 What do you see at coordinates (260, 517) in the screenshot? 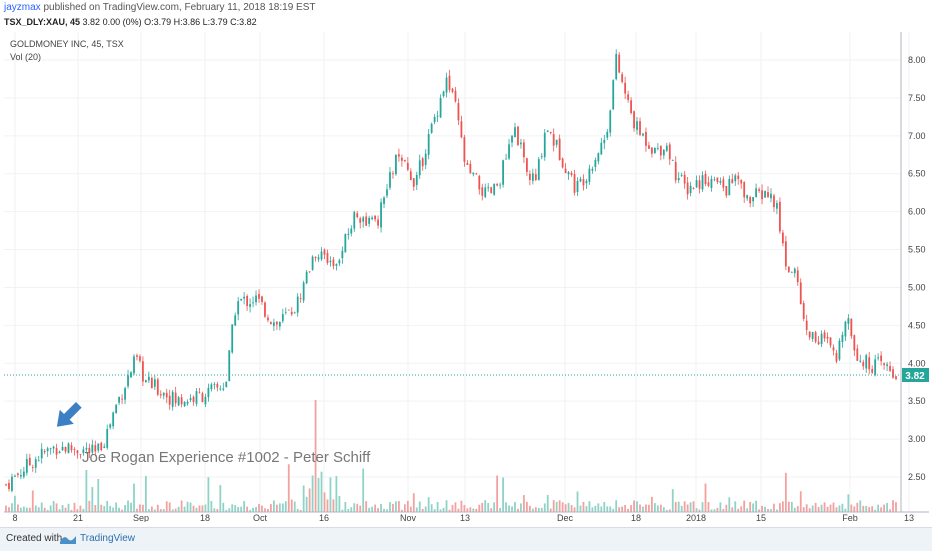
I see `x-tick-label: Oct` at bounding box center [260, 517].